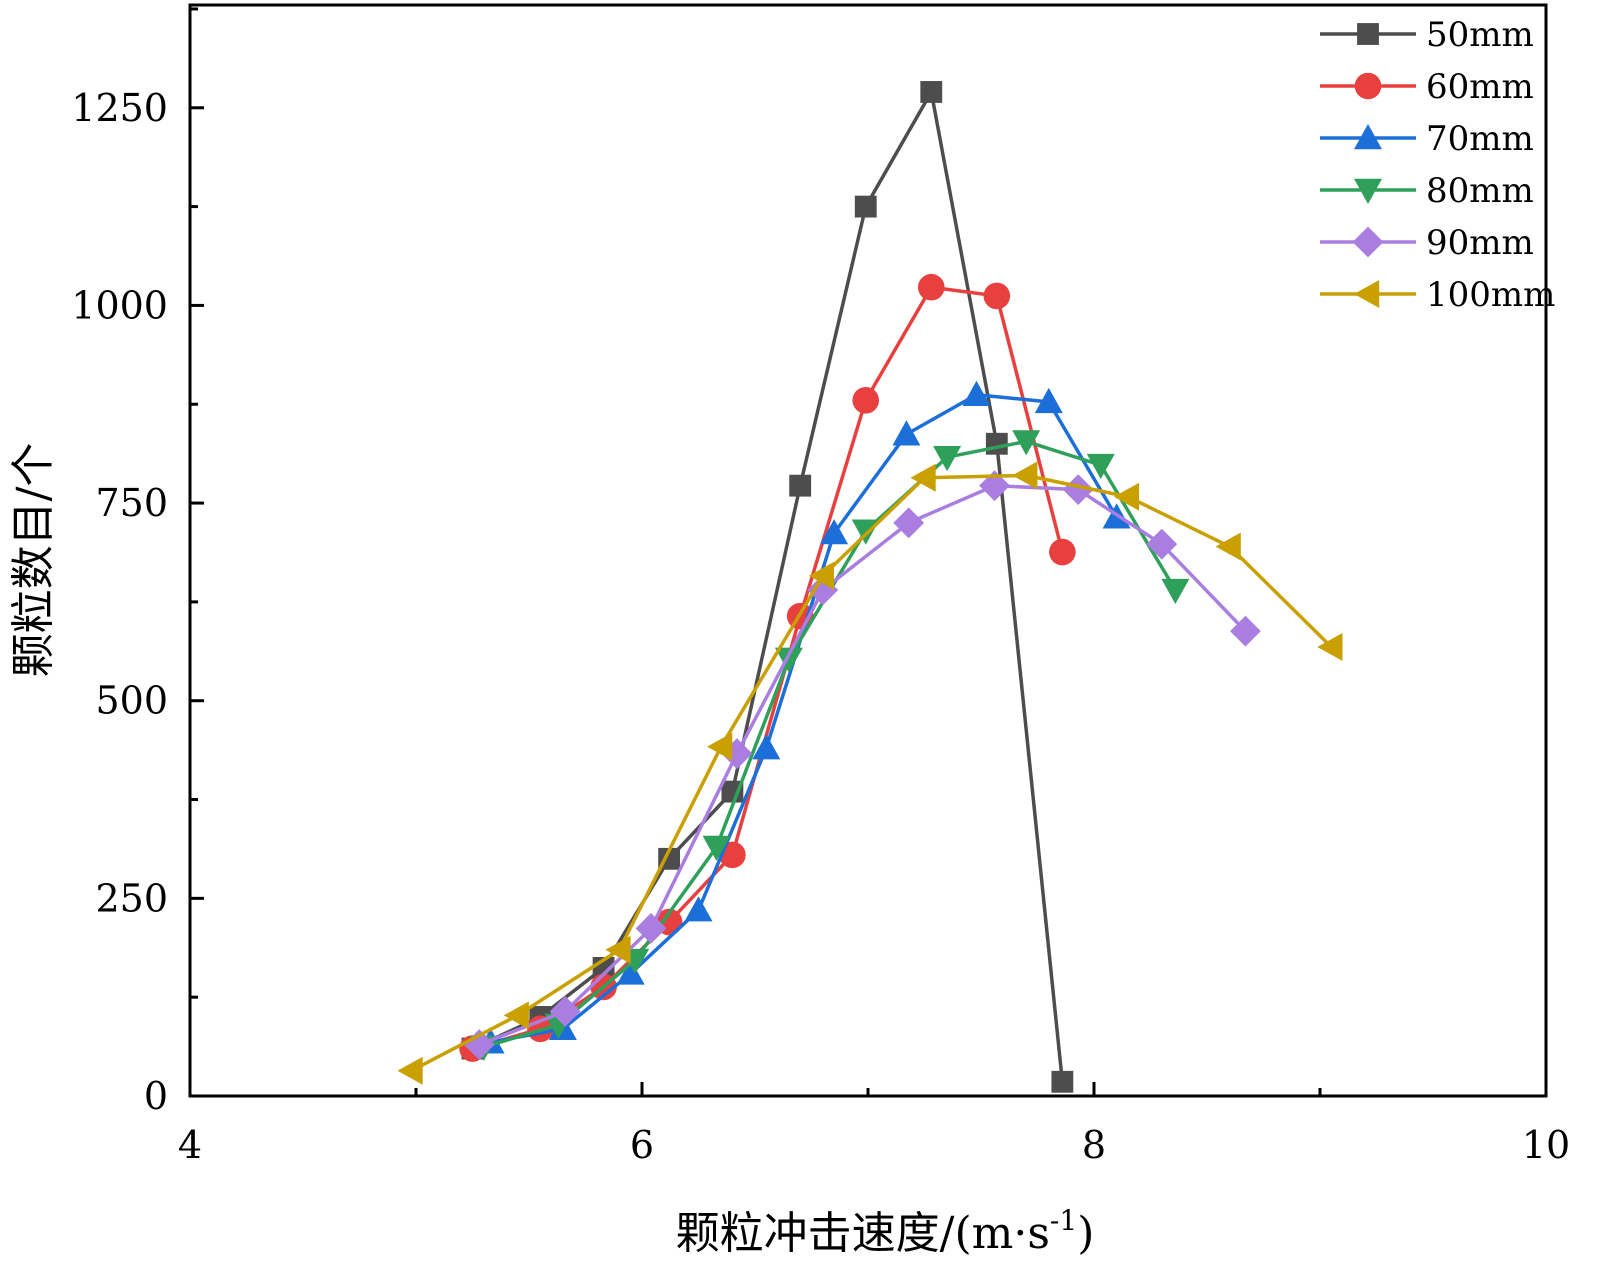 The width and height of the screenshot is (1600, 1263). I want to click on x-tick-label: 4, so click(190, 1145).